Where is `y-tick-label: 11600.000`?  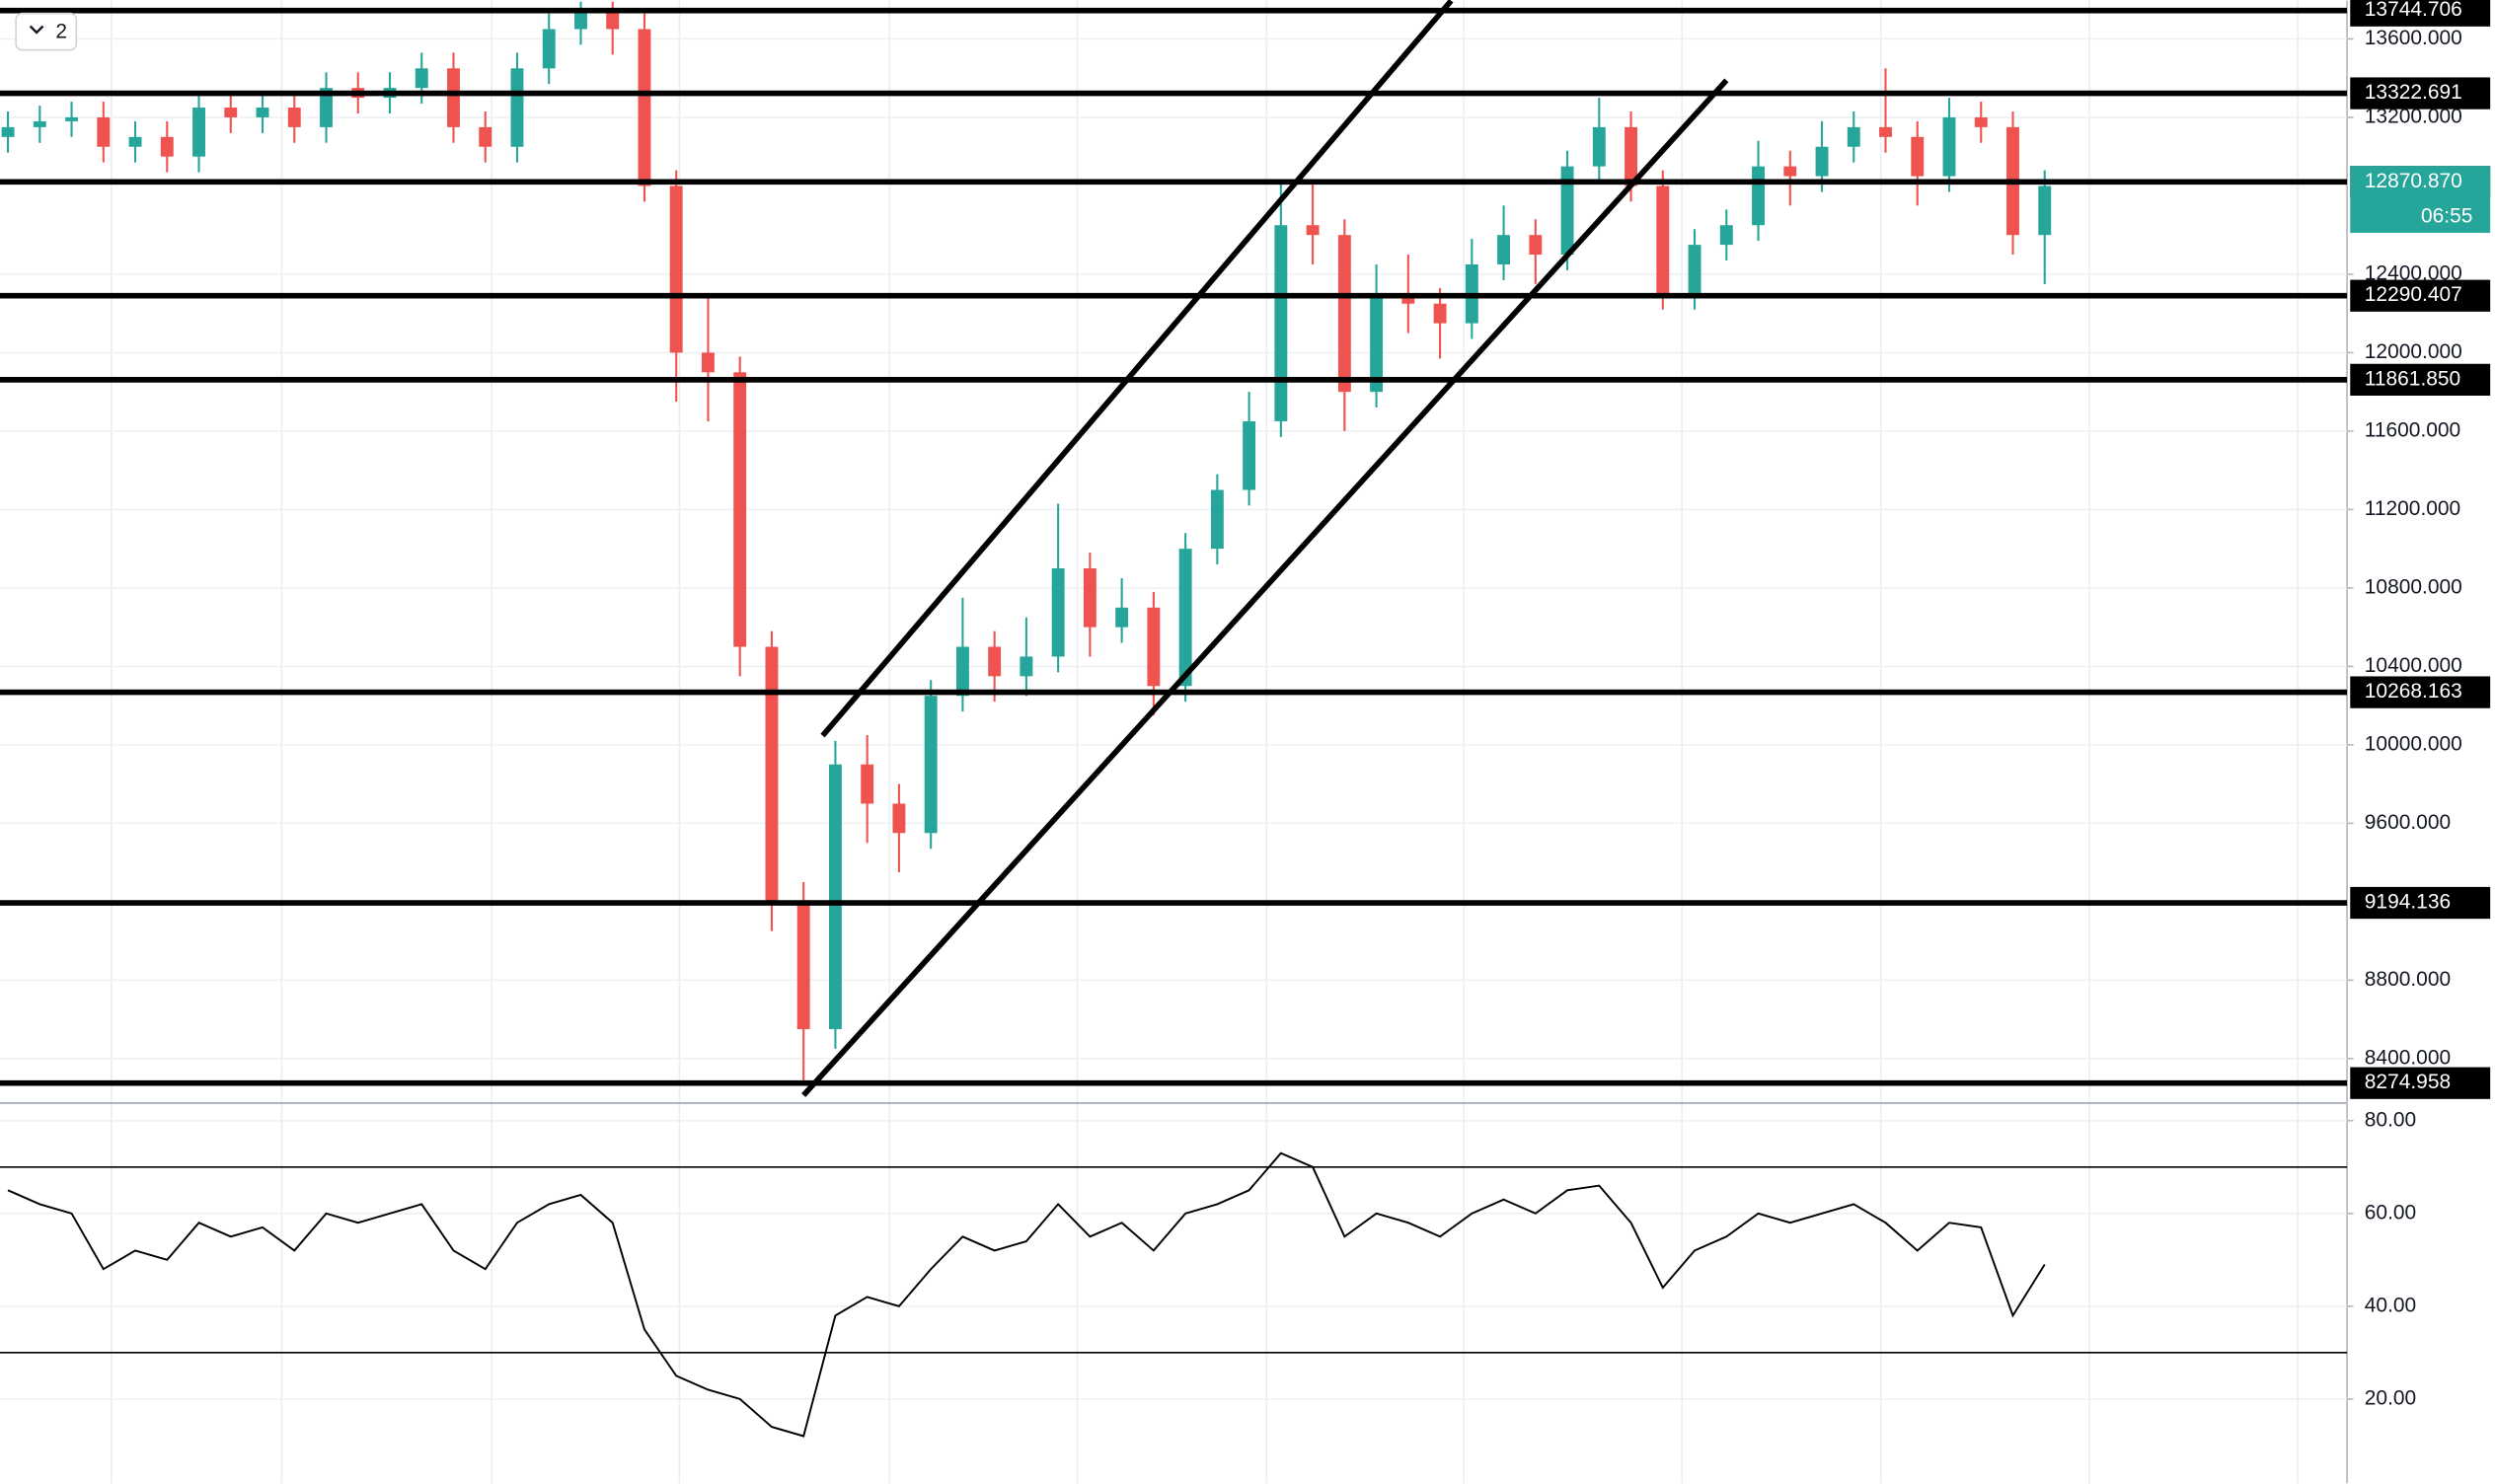 y-tick-label: 11600.000 is located at coordinates (2412, 429).